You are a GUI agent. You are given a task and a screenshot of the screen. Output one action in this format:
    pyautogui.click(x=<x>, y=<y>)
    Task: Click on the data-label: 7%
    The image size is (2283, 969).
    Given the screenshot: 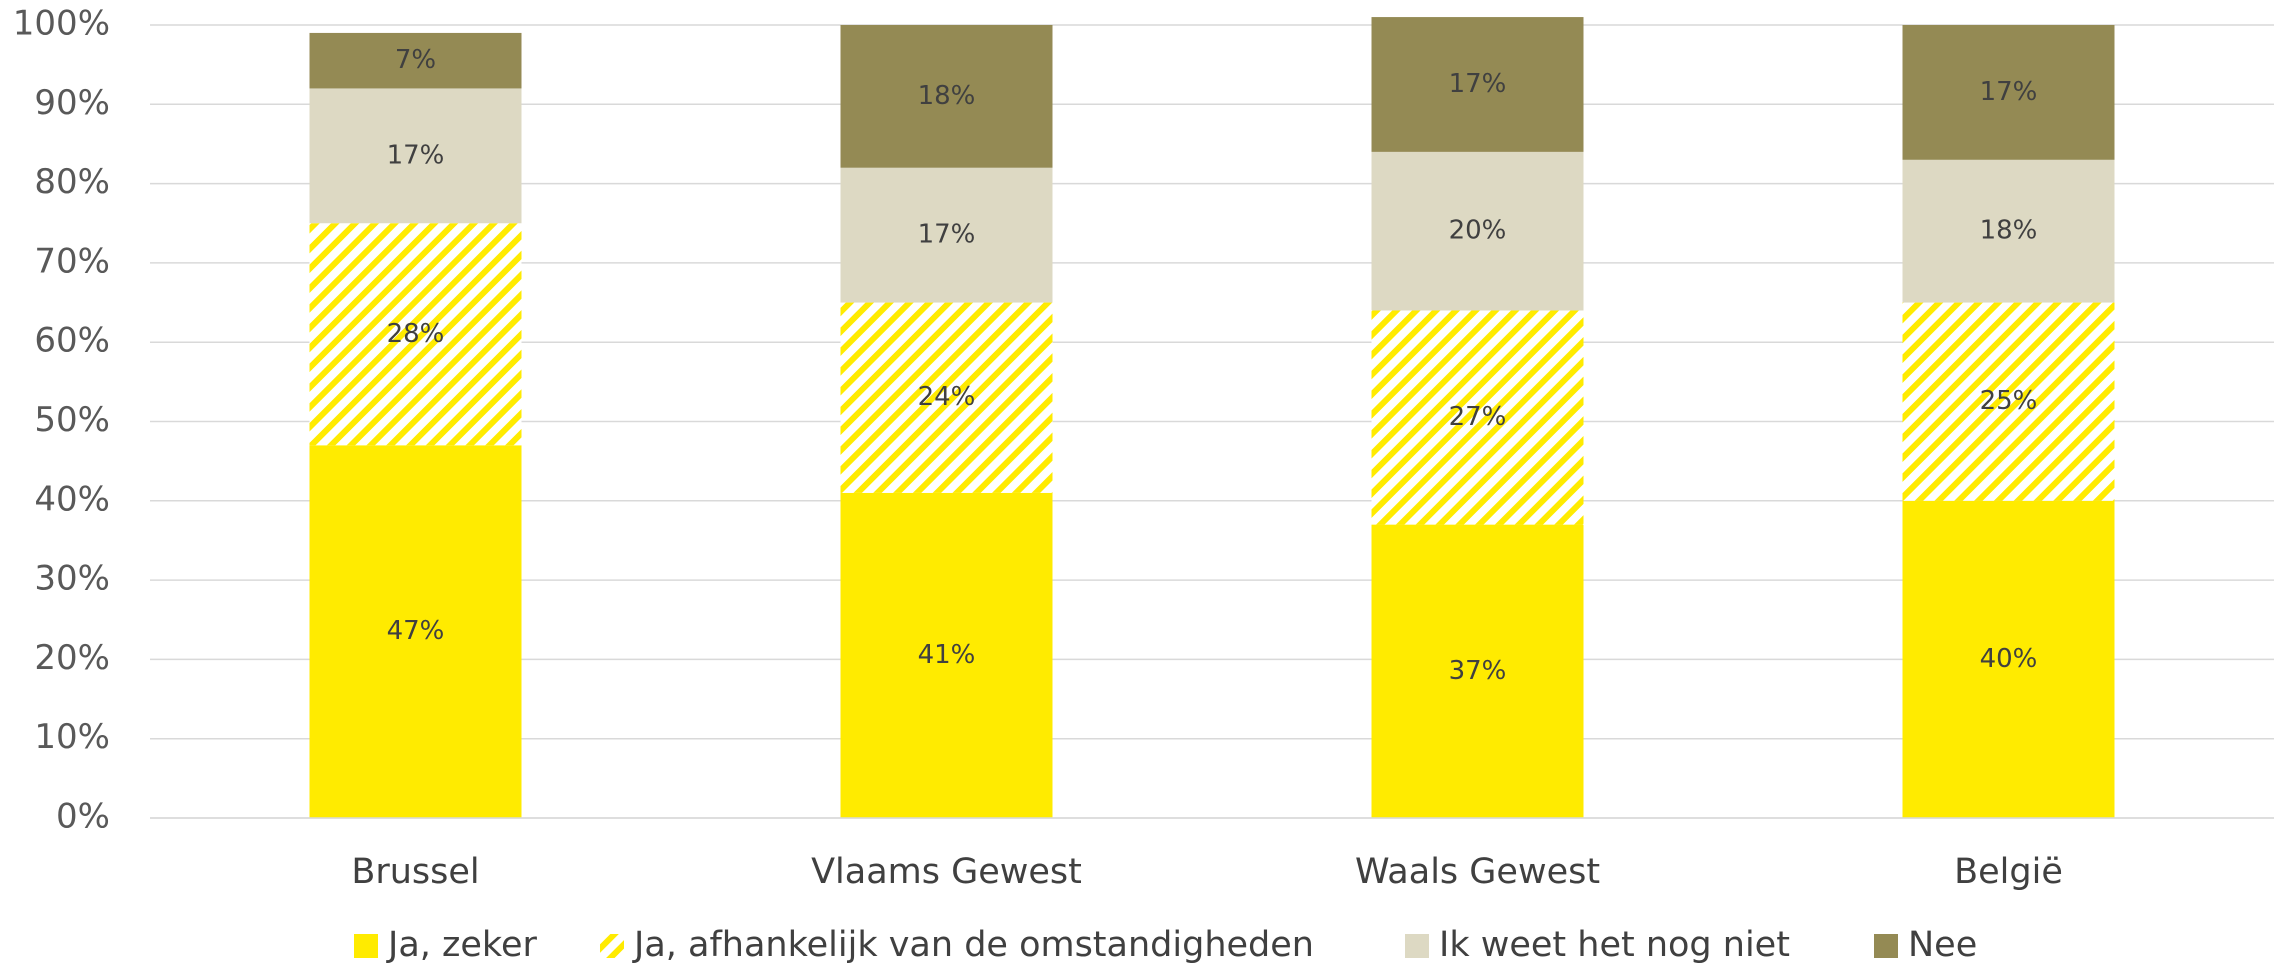 What is the action you would take?
    pyautogui.click(x=415, y=60)
    